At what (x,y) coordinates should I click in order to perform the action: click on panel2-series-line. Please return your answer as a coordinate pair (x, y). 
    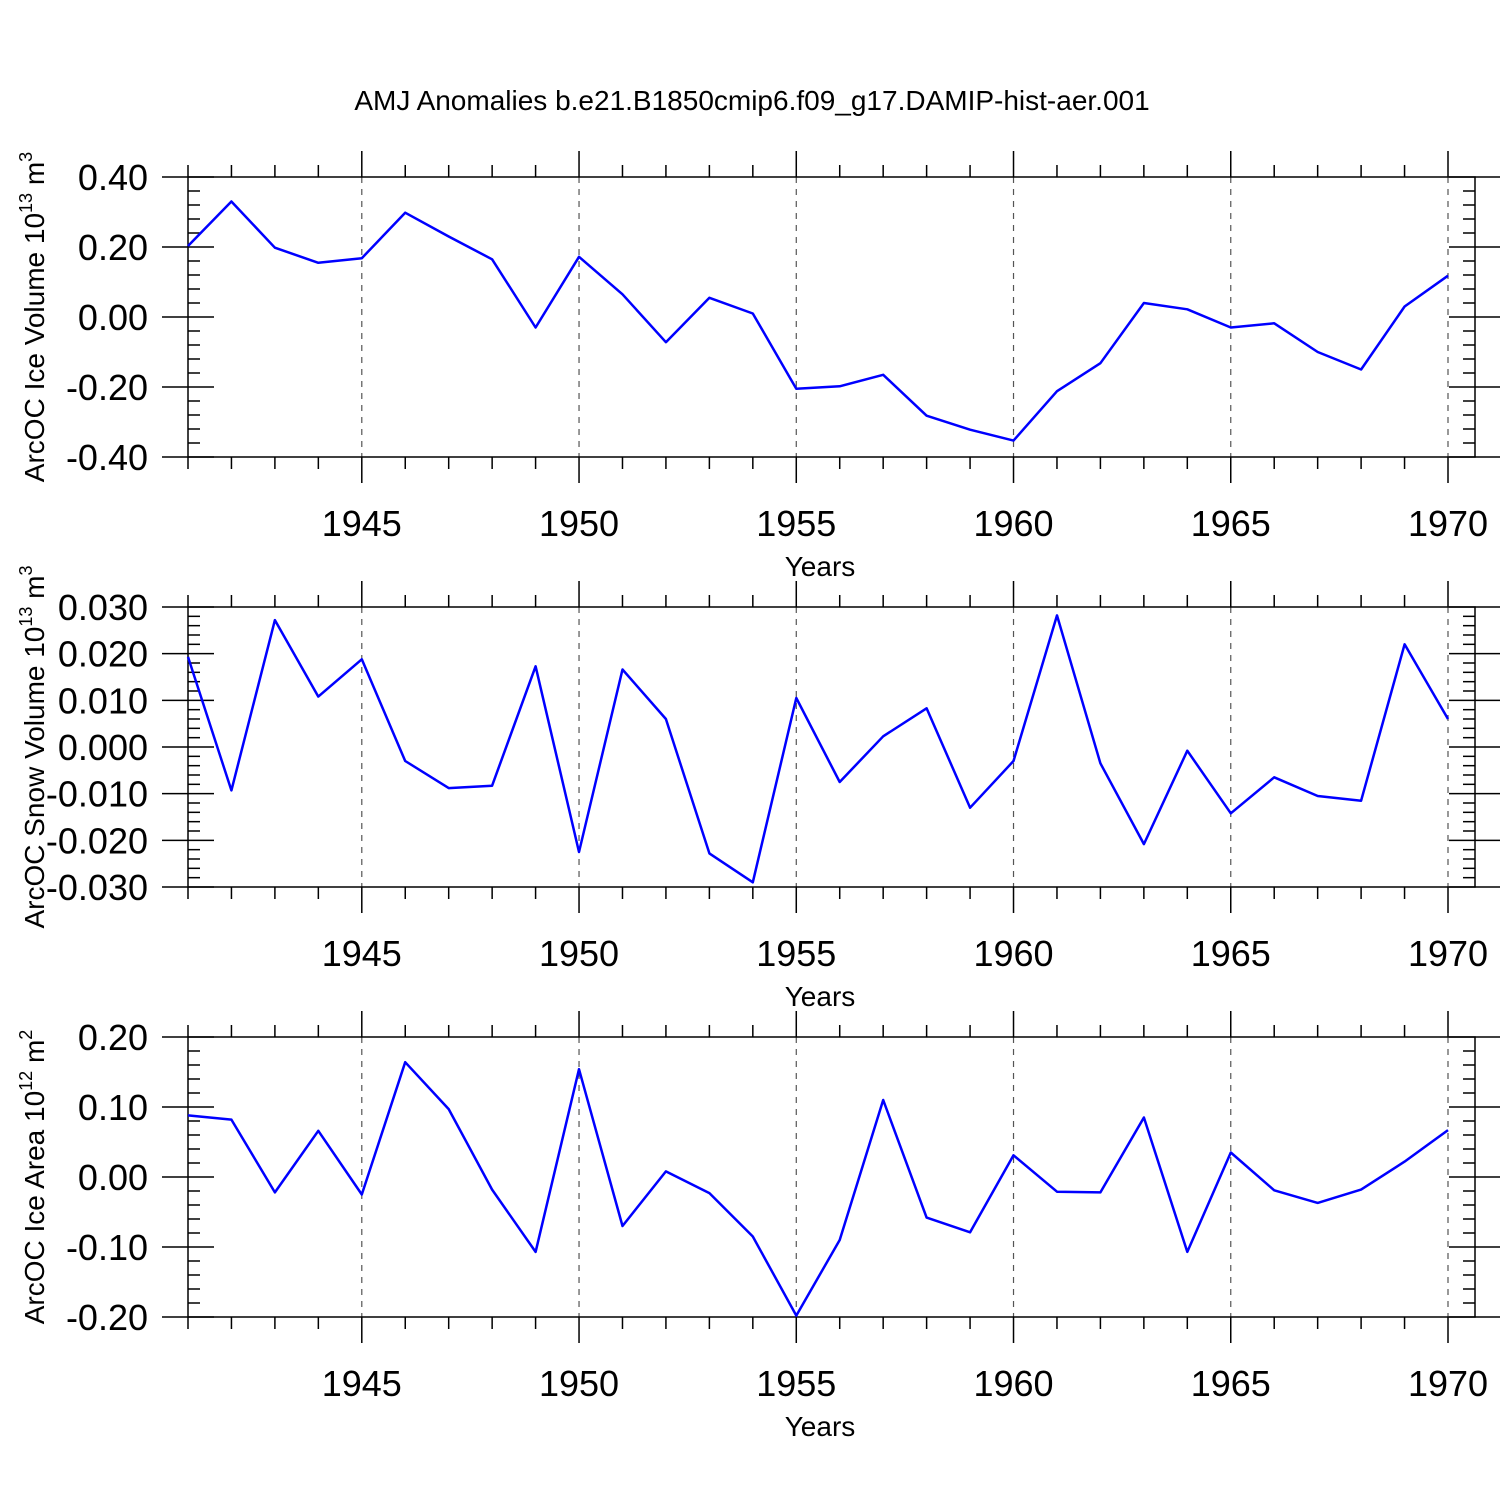
    Looking at the image, I should click on (818, 1188).